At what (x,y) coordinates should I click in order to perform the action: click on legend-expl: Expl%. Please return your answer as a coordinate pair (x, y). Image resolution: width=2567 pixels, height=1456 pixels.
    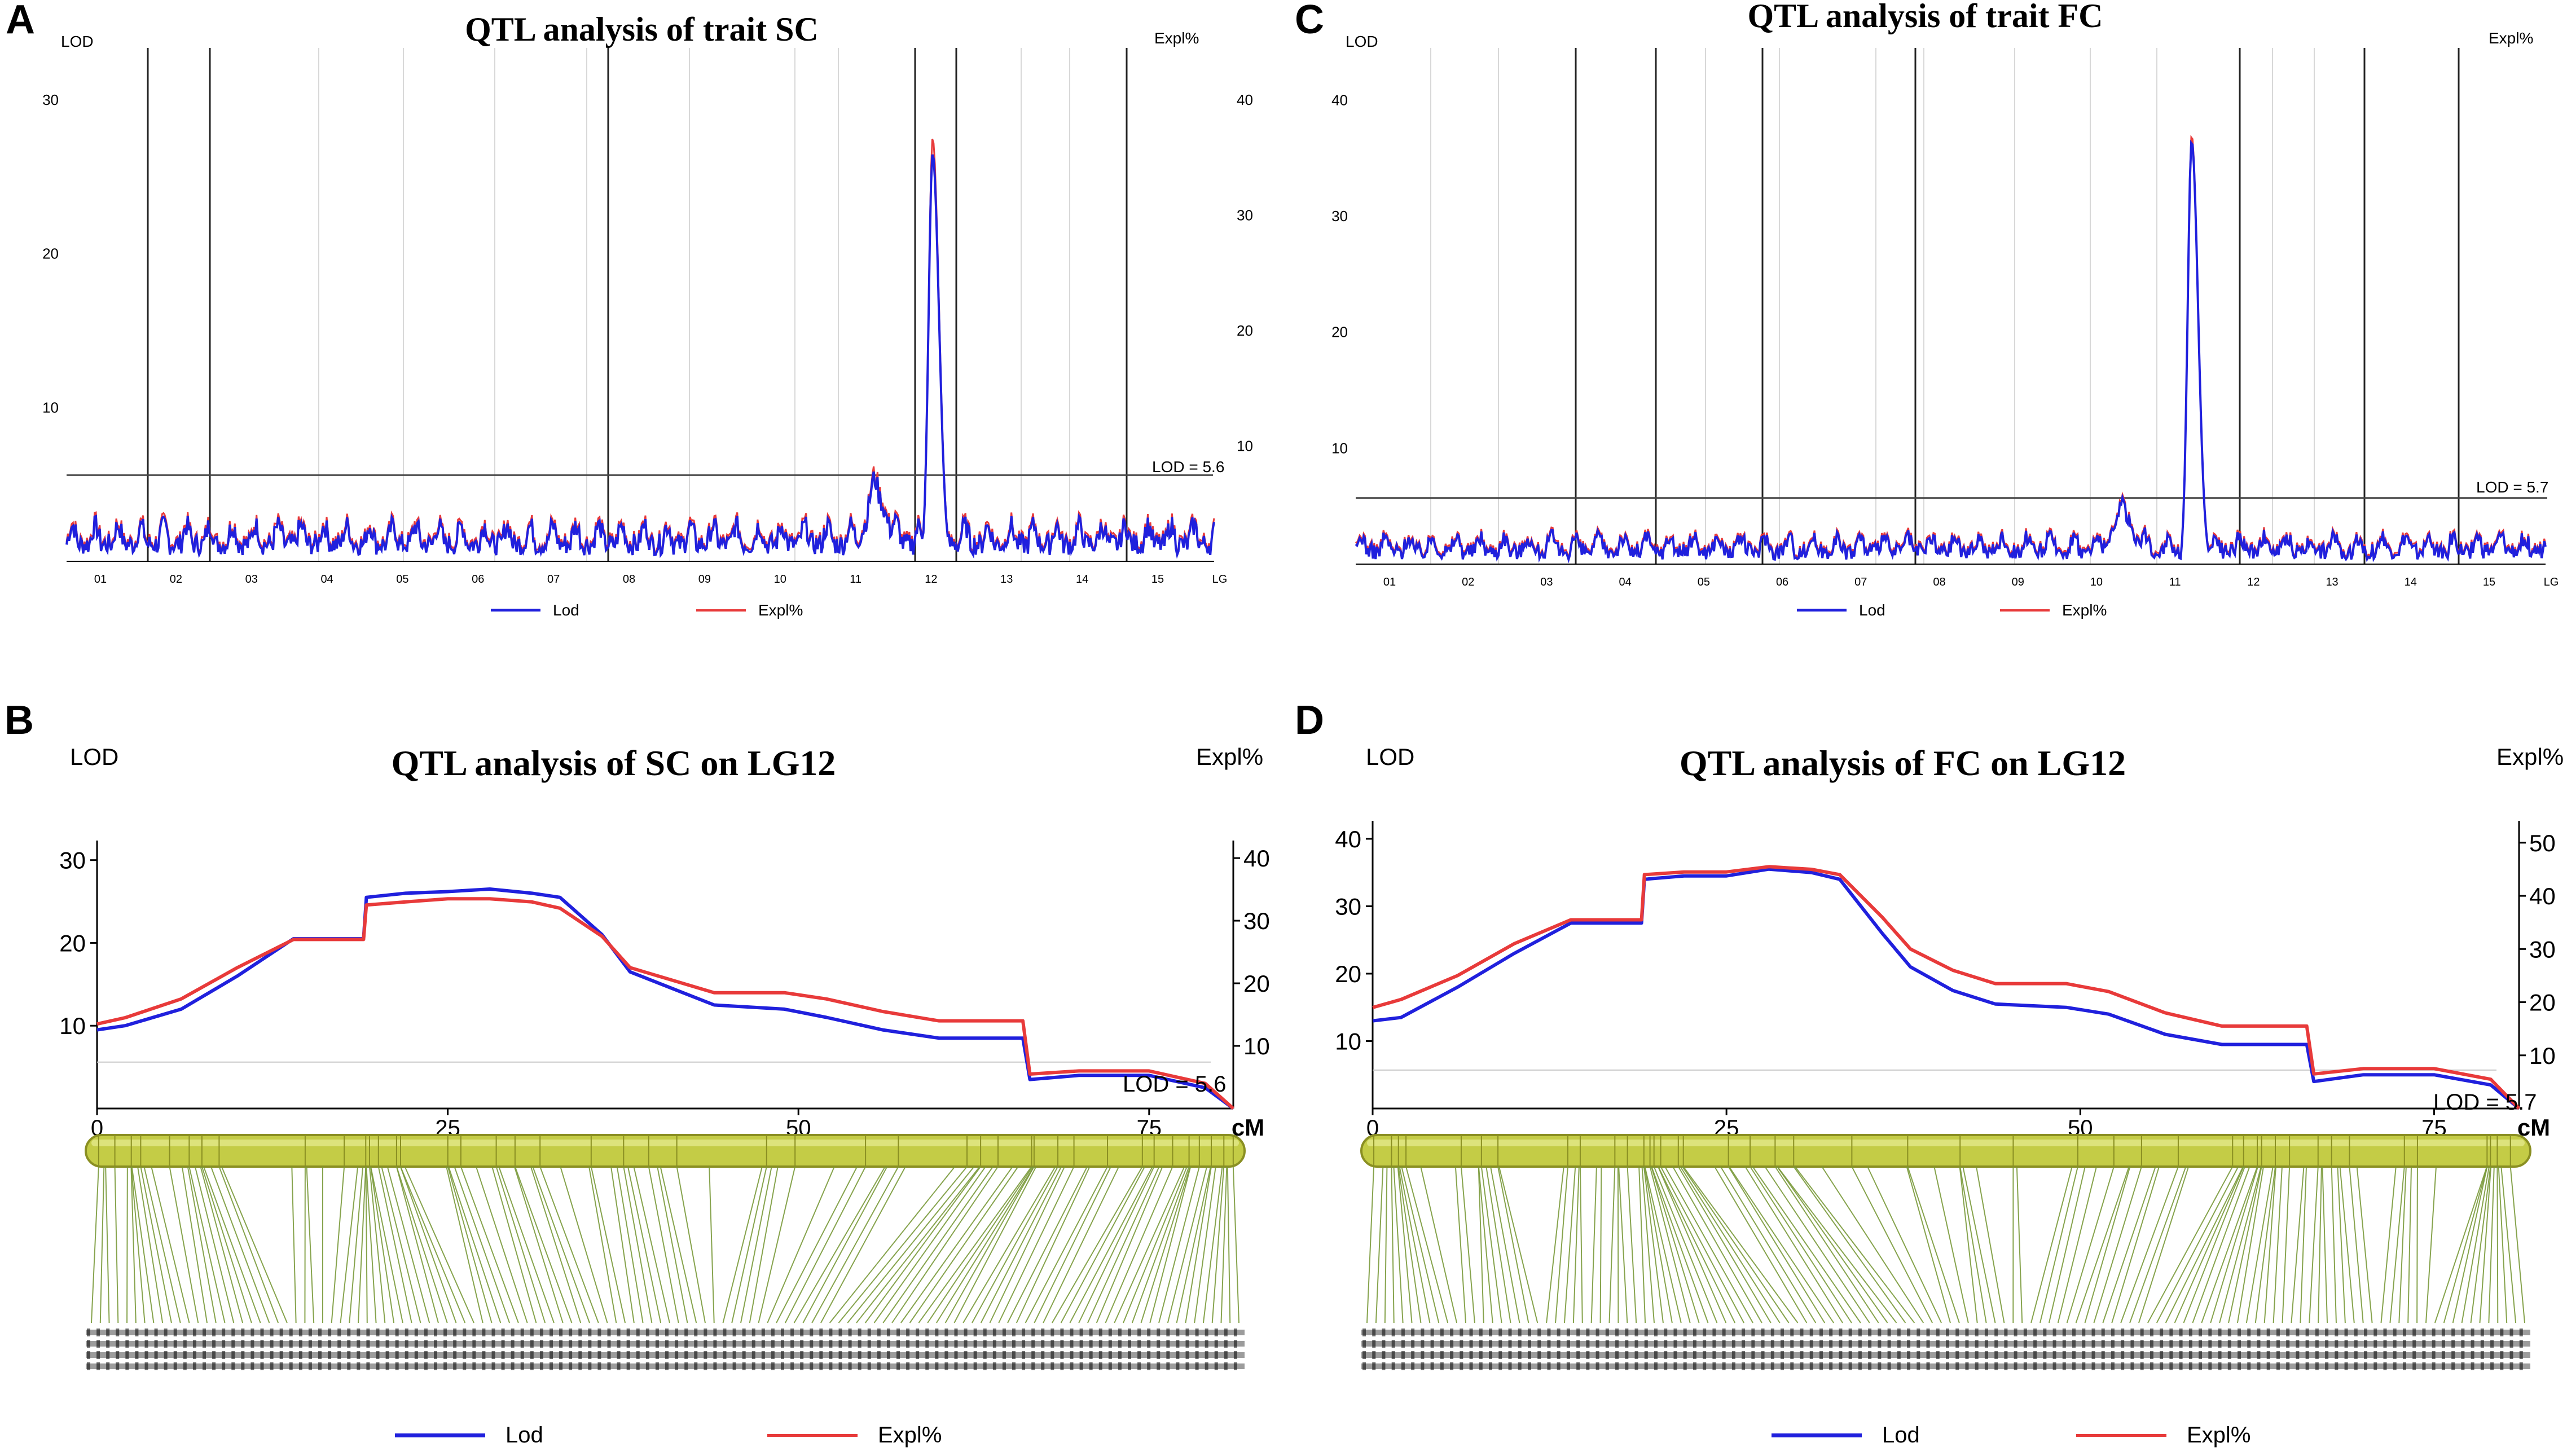
    Looking at the image, I should click on (854, 1435).